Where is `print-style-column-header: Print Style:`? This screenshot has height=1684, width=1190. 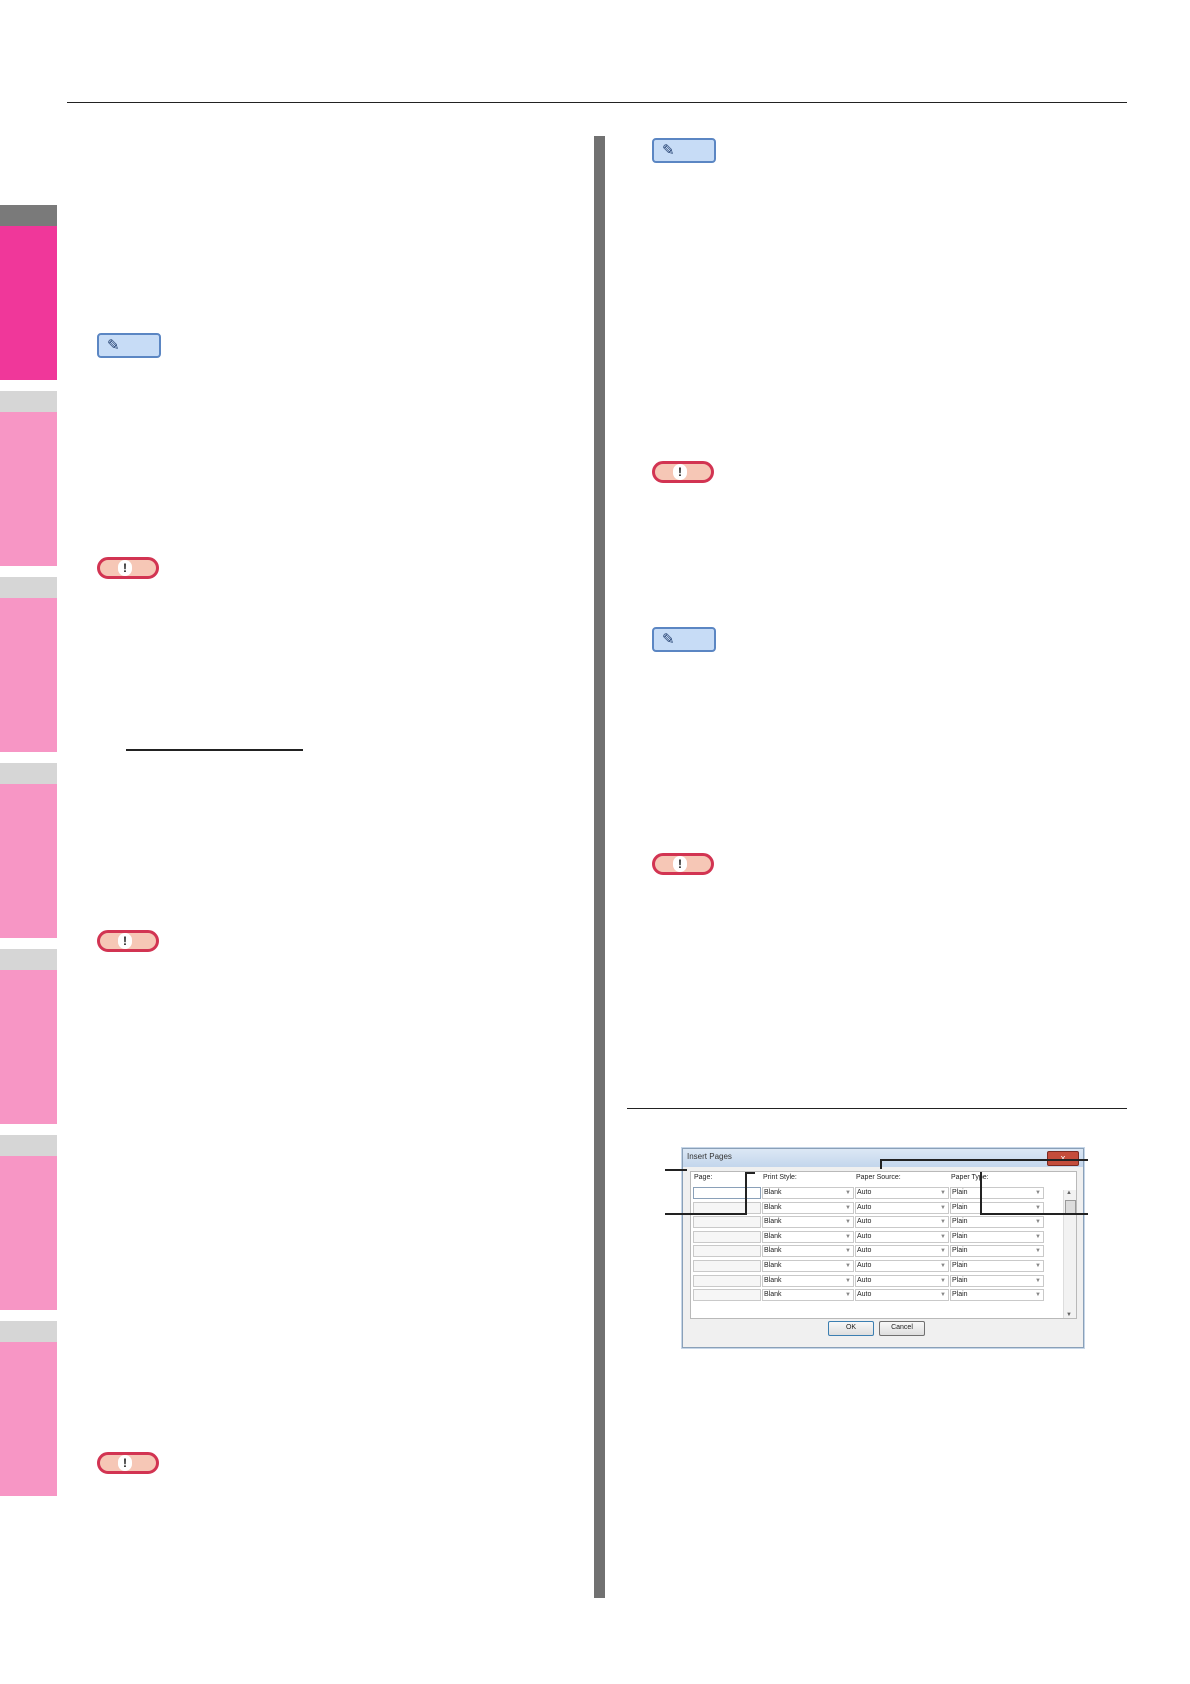
print-style-column-header: Print Style: is located at coordinates (780, 1177).